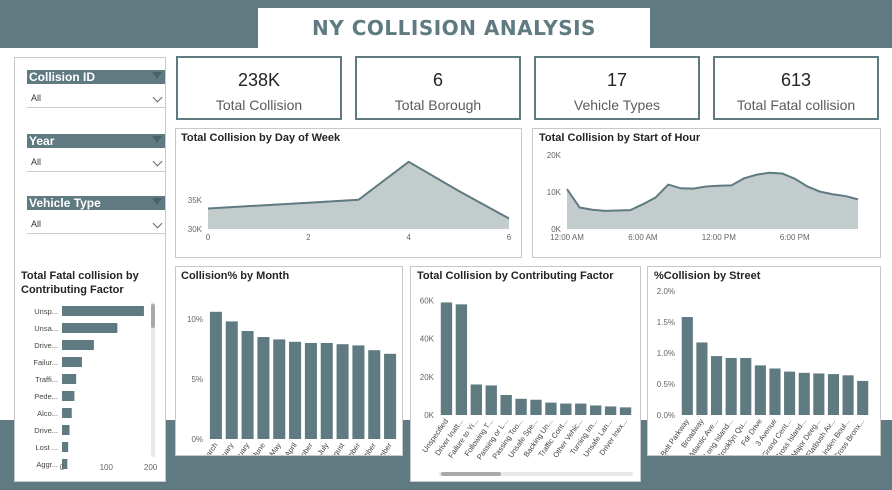 The height and width of the screenshot is (490, 892). Describe the element at coordinates (666, 415) in the screenshot. I see `y-tick-label: 0.0%` at that location.